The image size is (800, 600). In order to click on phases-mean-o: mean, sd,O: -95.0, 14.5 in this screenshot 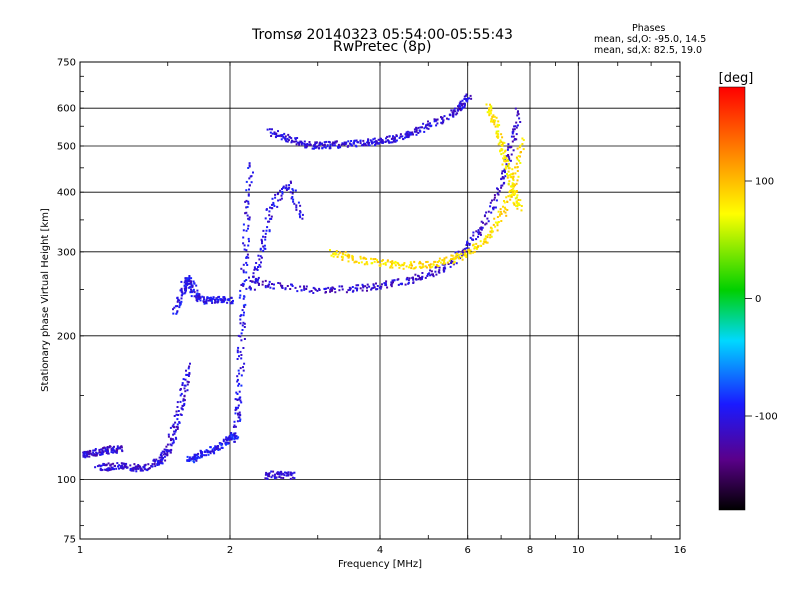, I will do `click(650, 39)`.